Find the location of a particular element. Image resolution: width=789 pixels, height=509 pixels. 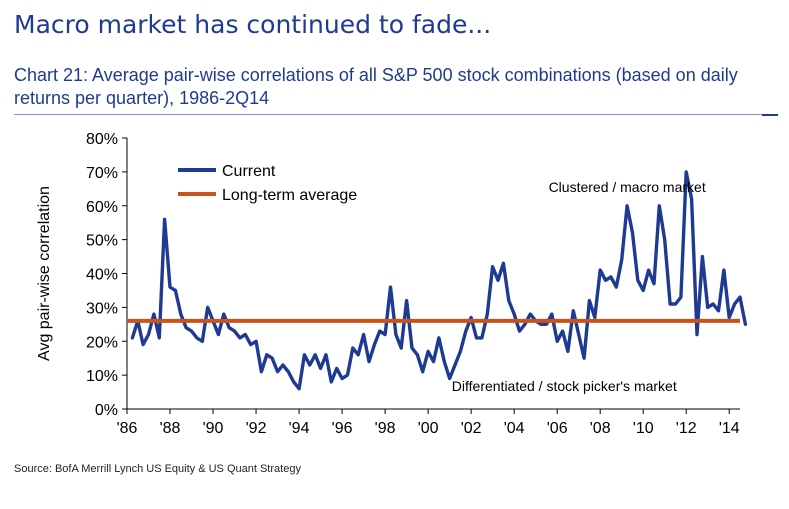

x-tick-label: '10 is located at coordinates (643, 428).